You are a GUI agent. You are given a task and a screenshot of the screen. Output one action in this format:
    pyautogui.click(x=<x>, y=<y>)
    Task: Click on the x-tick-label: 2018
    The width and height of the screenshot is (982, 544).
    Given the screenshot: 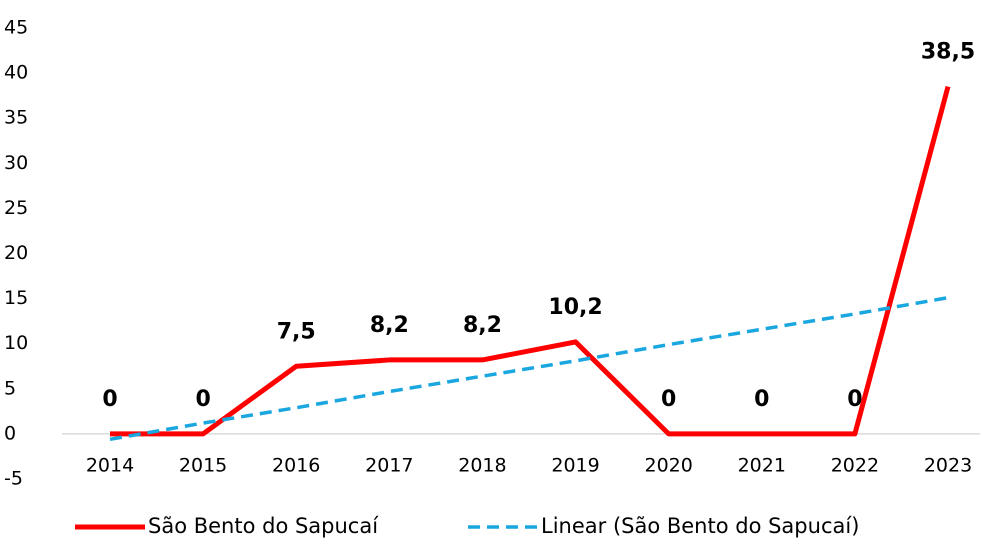 What is the action you would take?
    pyautogui.click(x=482, y=466)
    